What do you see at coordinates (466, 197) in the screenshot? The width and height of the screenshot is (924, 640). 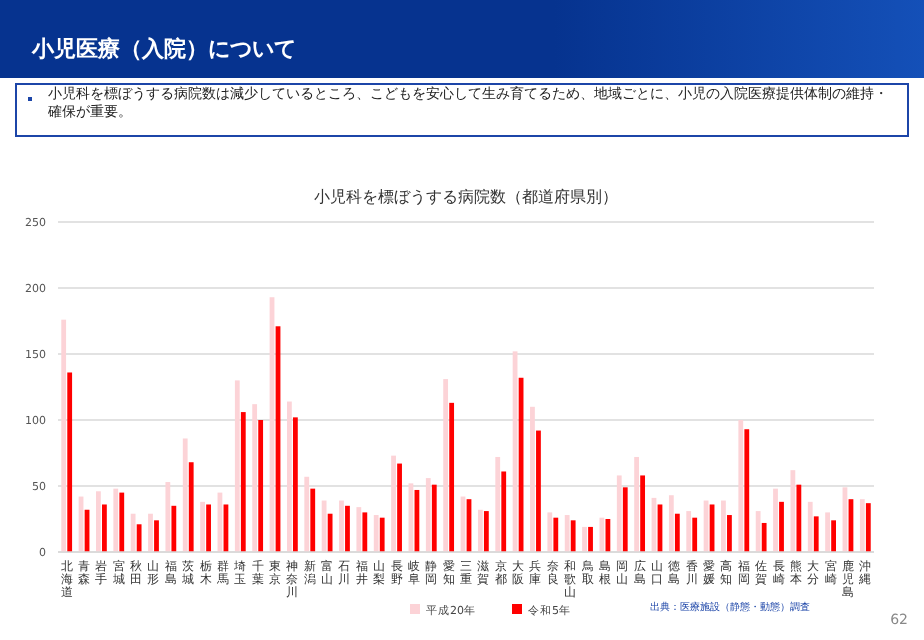 I see `chart-title: 小児科を標ぼうする病院数（都道府県別）` at bounding box center [466, 197].